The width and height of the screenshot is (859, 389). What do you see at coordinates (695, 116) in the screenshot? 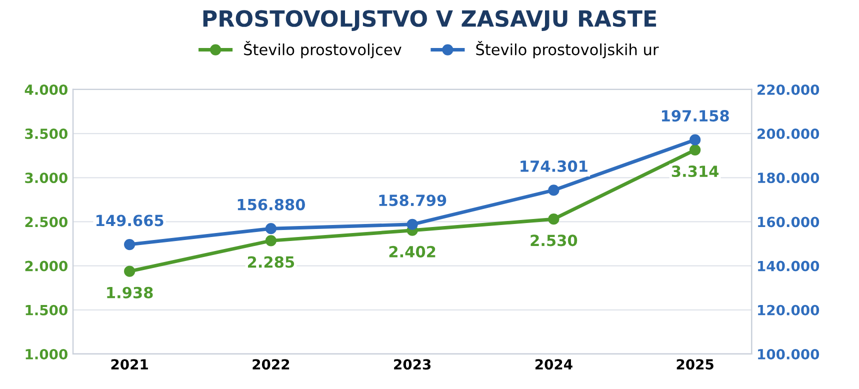
I see `data-label: 197.158` at bounding box center [695, 116].